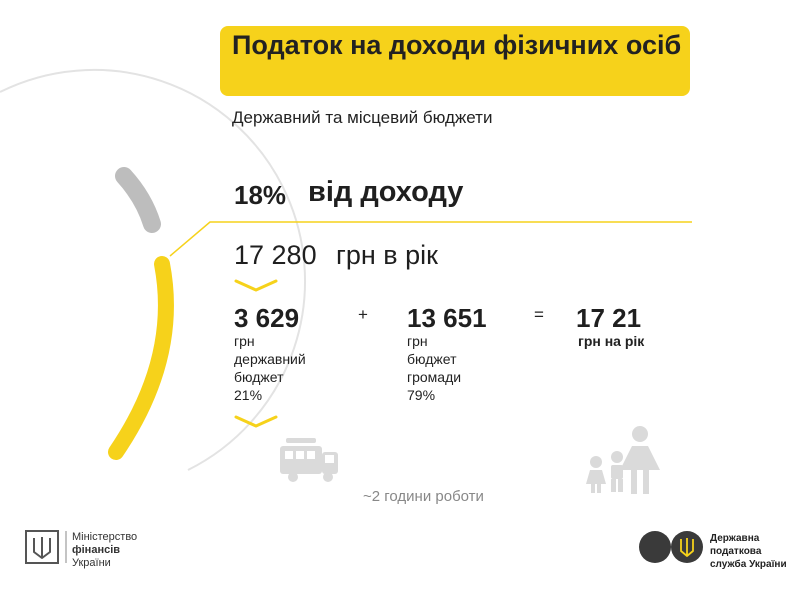 The width and height of the screenshot is (800, 600). What do you see at coordinates (423, 496) in the screenshot?
I see `work-time-note: ~2 години роботи` at bounding box center [423, 496].